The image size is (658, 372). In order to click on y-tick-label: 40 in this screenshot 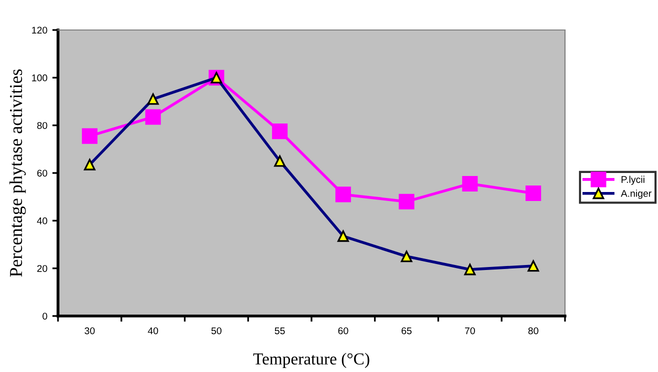, I will do `click(42, 220)`.